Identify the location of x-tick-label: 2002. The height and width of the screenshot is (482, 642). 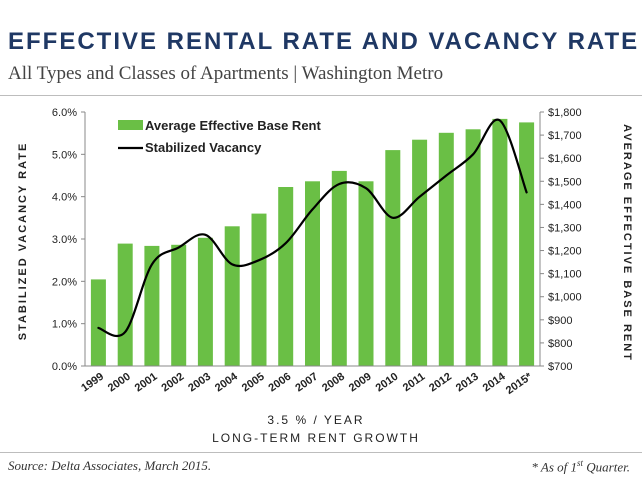
(172, 383).